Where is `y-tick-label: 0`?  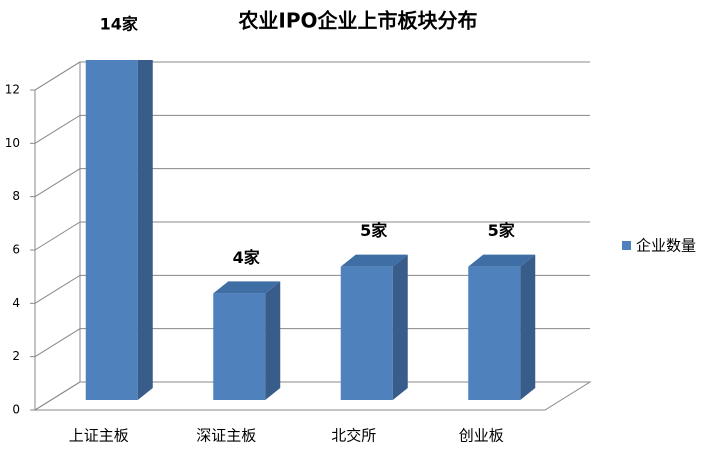 y-tick-label: 0 is located at coordinates (16, 410).